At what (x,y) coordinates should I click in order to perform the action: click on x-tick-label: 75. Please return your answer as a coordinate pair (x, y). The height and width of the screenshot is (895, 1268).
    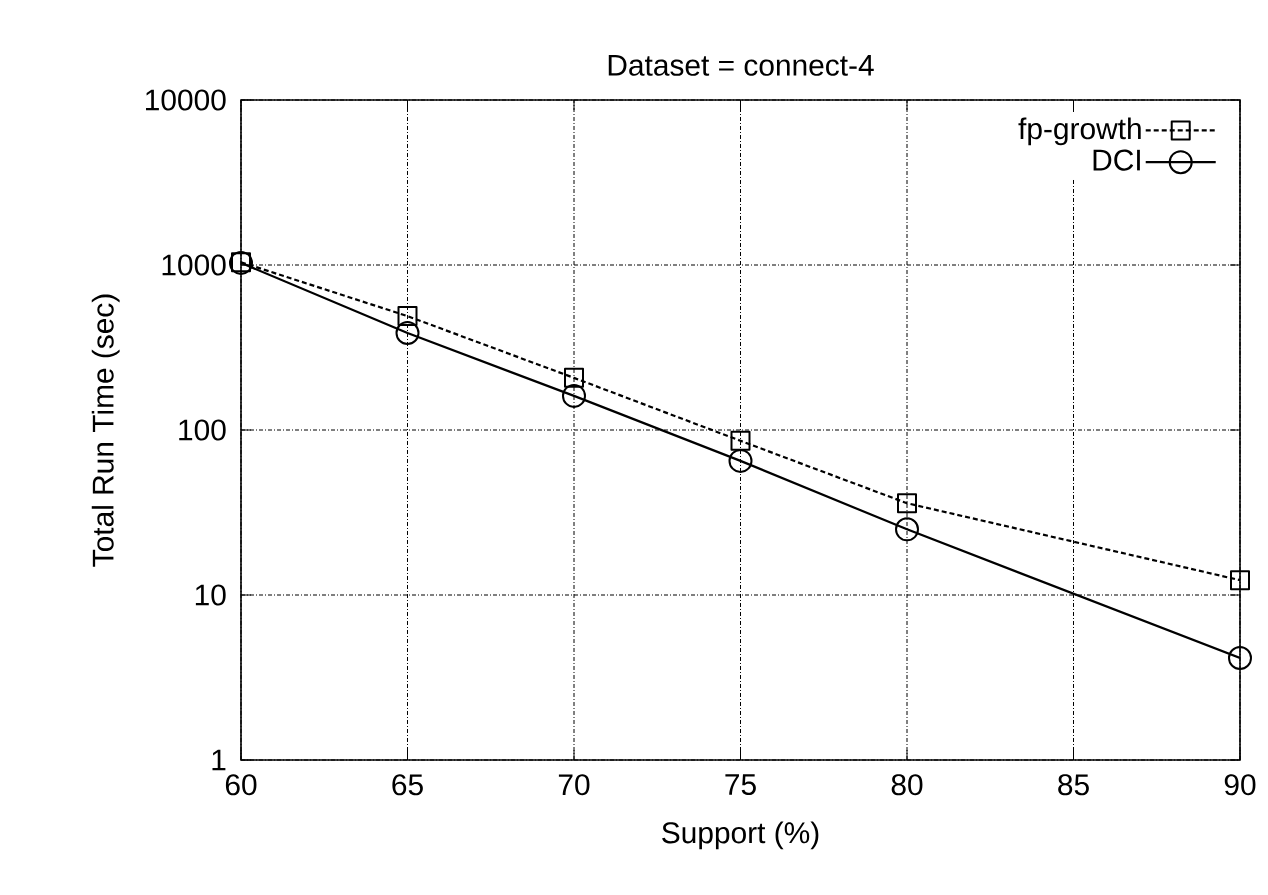
    Looking at the image, I should click on (740, 785).